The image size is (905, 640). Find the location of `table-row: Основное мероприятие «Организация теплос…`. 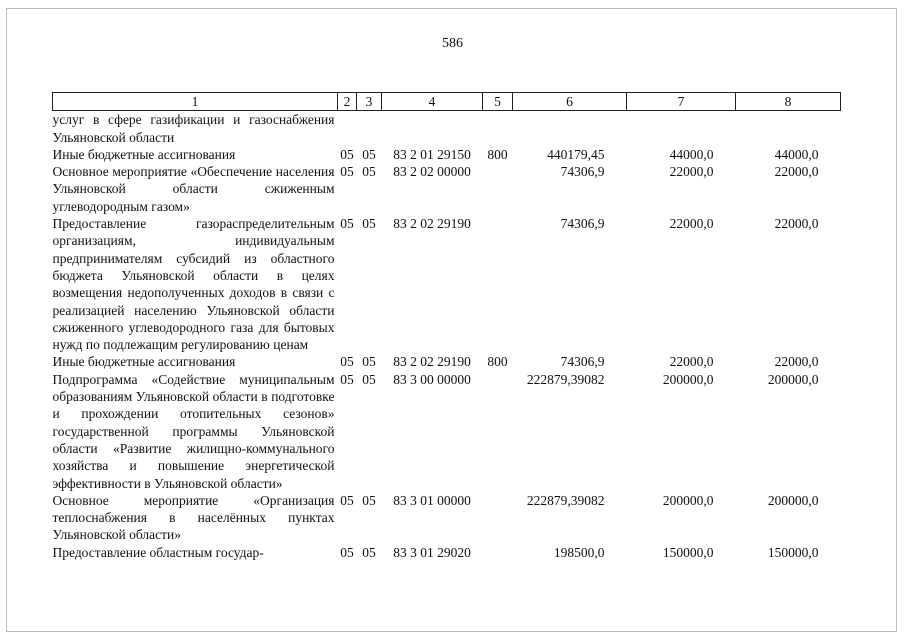

table-row: Основное мероприятие «Организация теплос… is located at coordinates (447, 518).